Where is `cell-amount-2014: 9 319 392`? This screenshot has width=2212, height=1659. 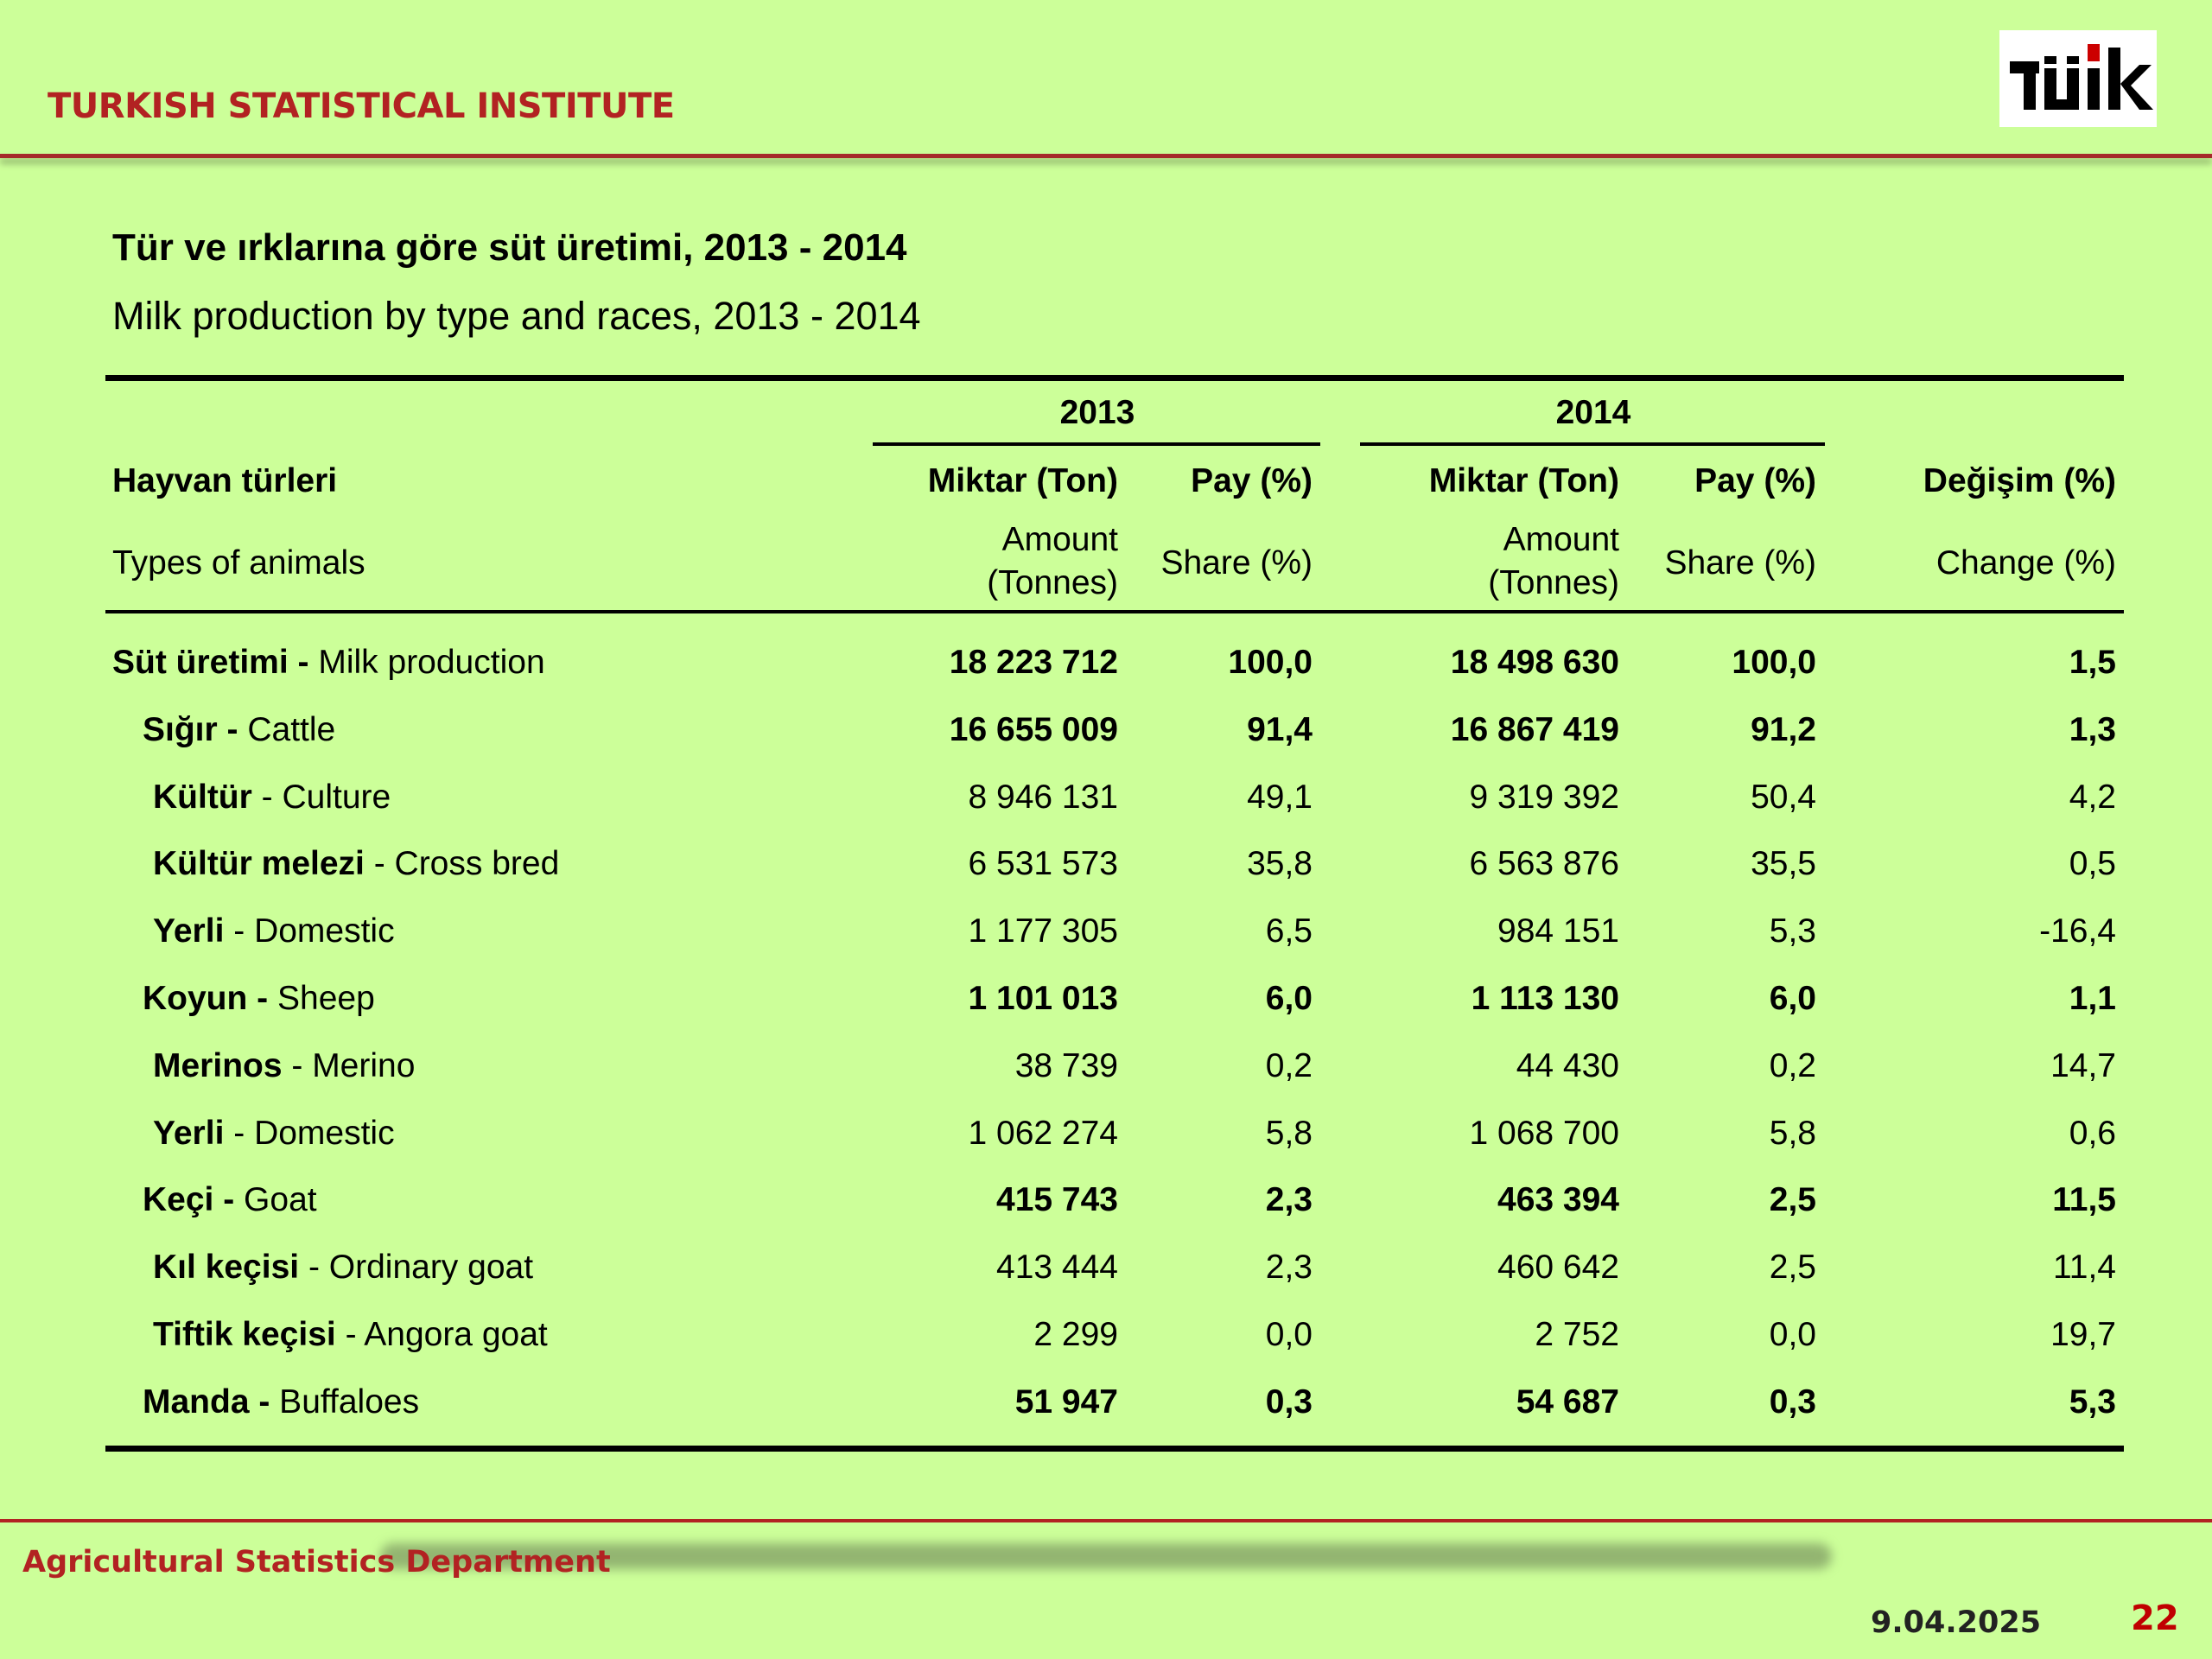 cell-amount-2014: 9 319 392 is located at coordinates (1544, 797).